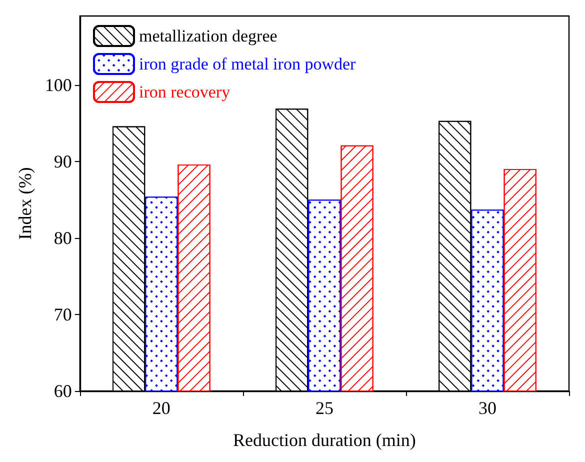 The height and width of the screenshot is (462, 585). What do you see at coordinates (208, 36) in the screenshot?
I see `legend-label: metallization degree` at bounding box center [208, 36].